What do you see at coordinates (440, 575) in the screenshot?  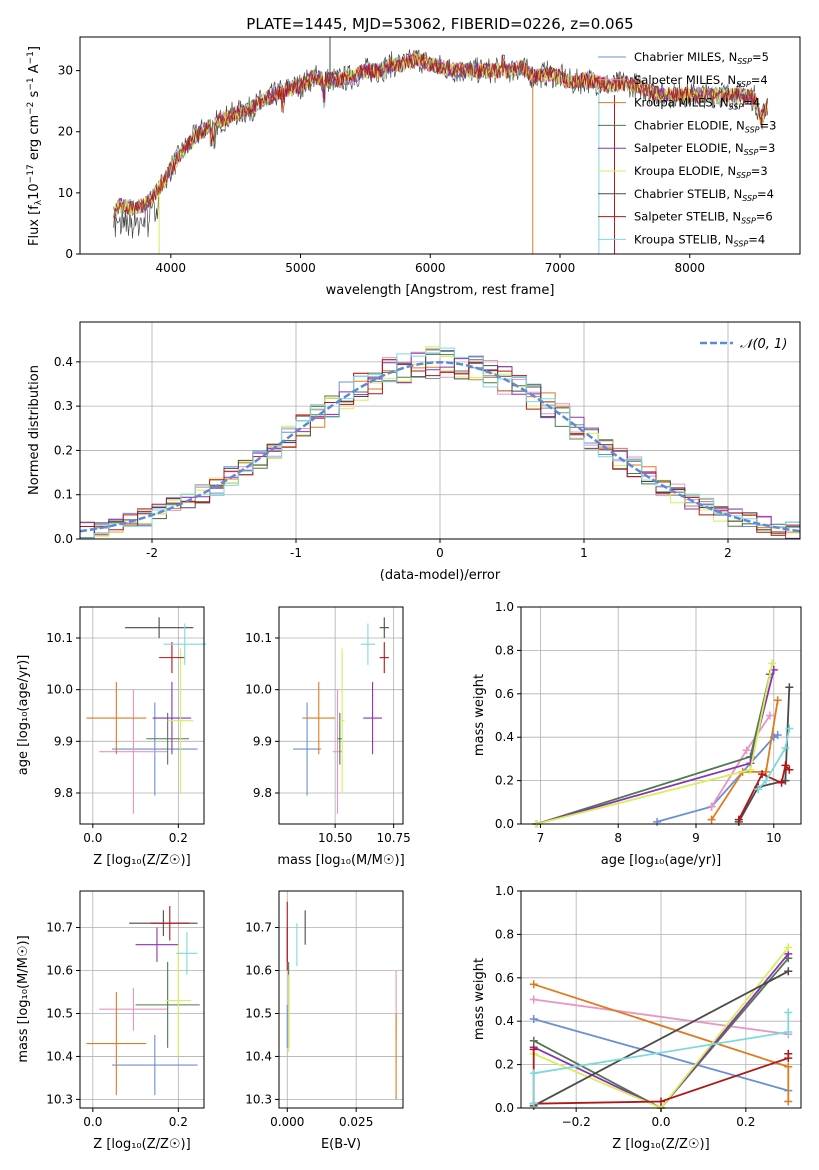 I see `residual-xlabel: (data-model)/error` at bounding box center [440, 575].